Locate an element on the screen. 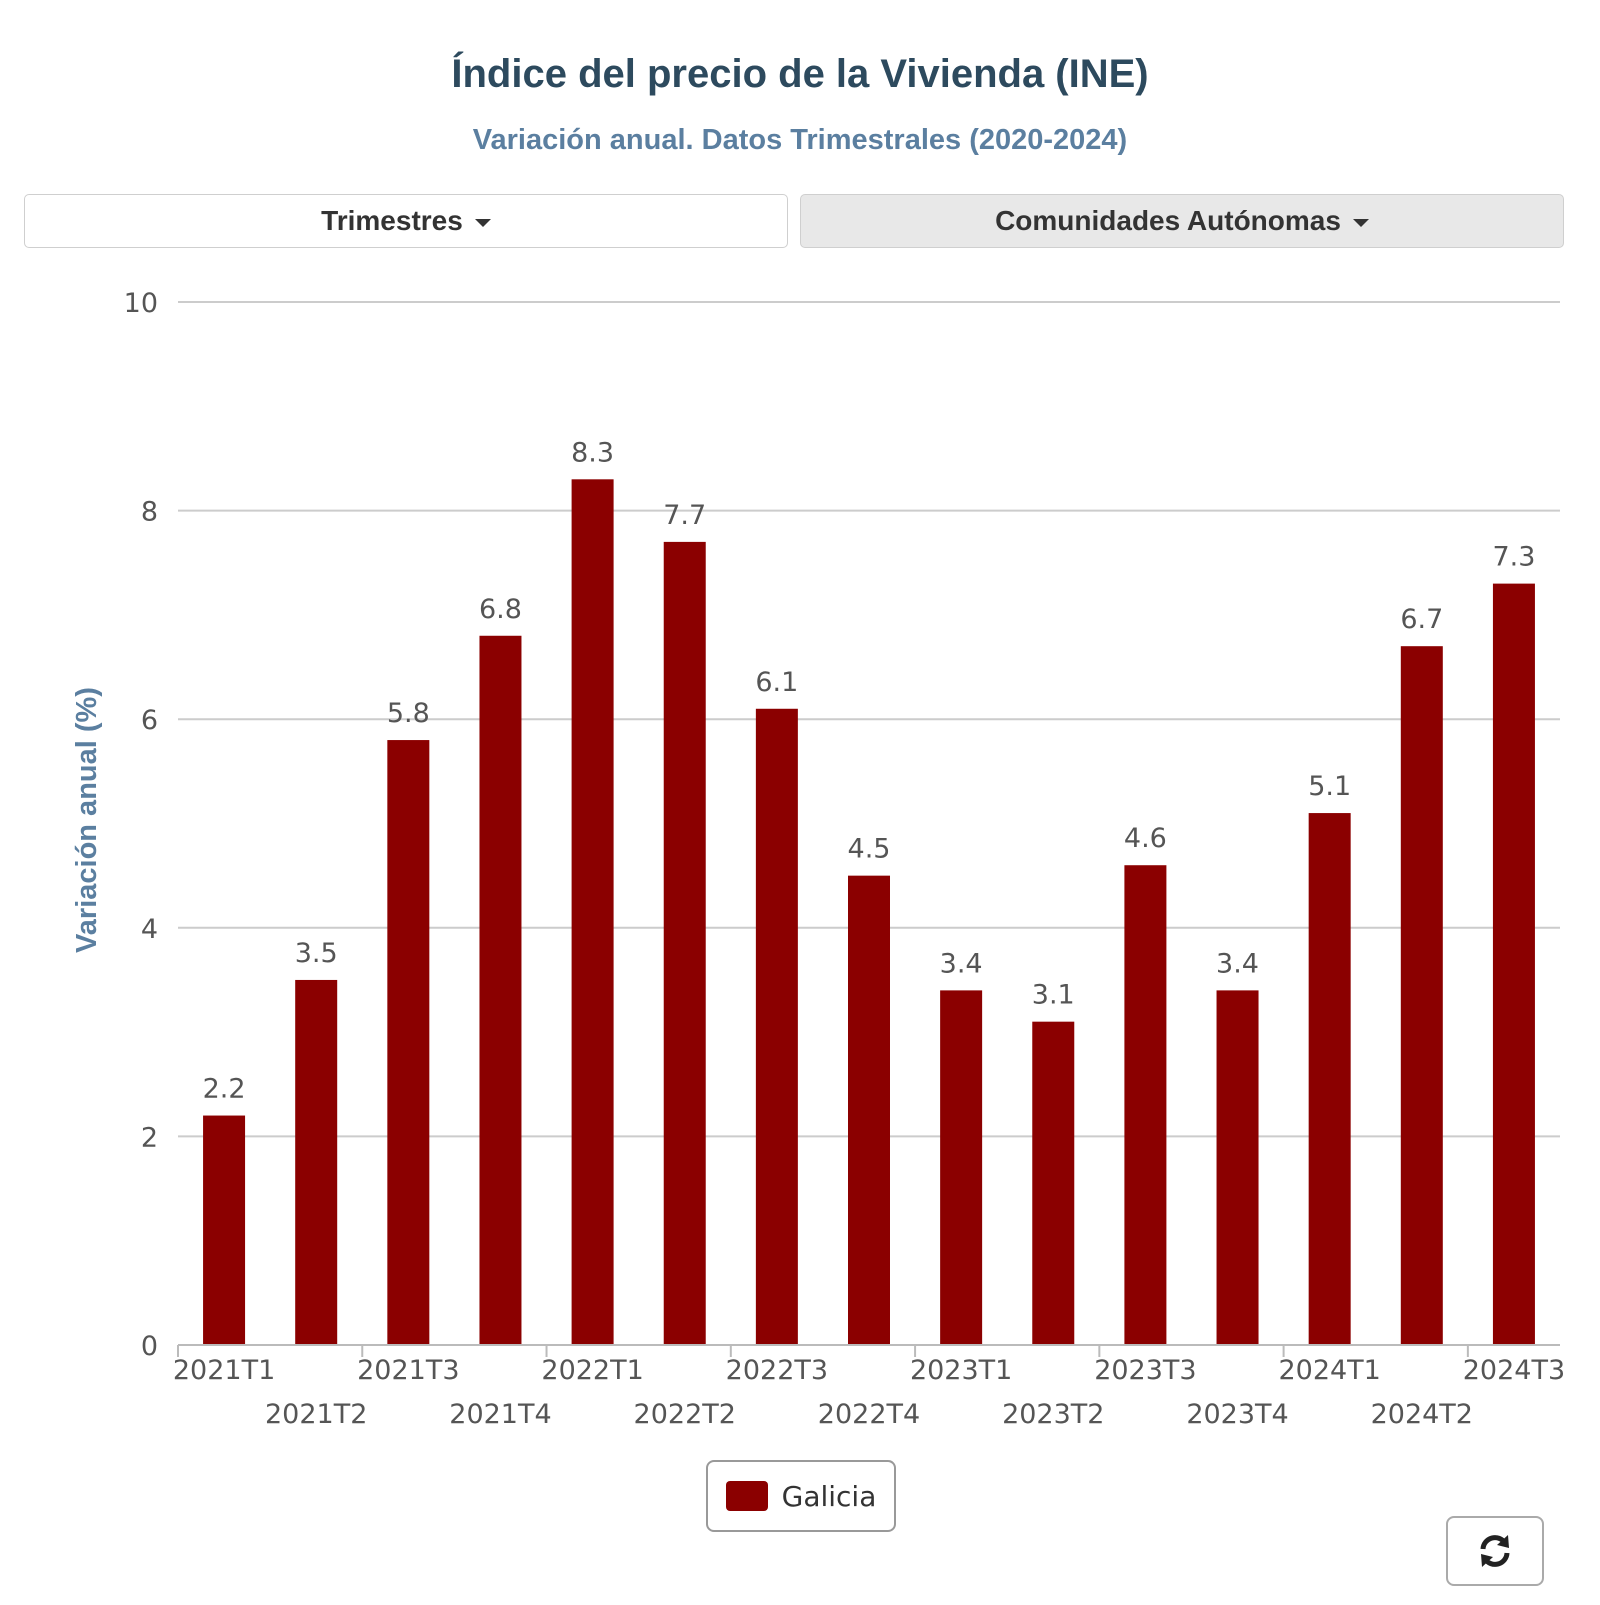  x-tick-label: 2024T2 is located at coordinates (1422, 1414).